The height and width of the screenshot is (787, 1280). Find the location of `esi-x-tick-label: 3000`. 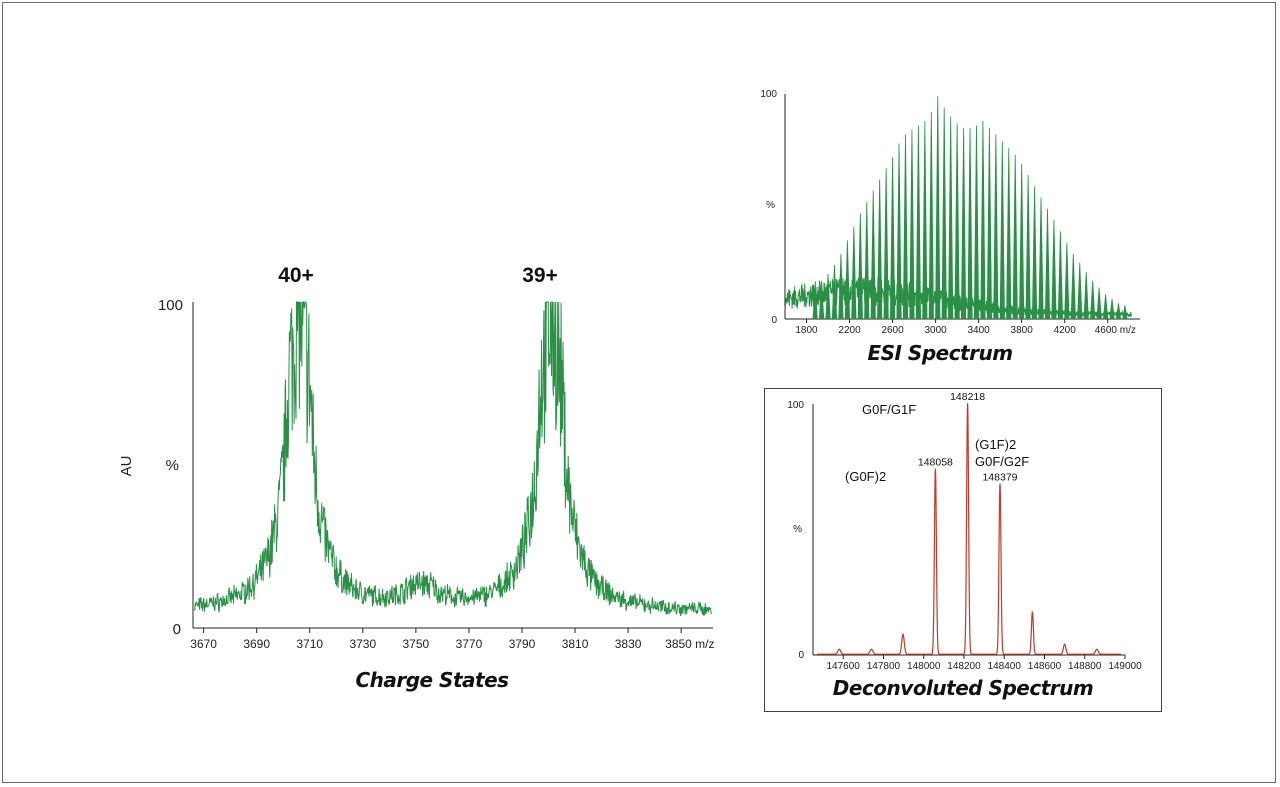

esi-x-tick-label: 3000 is located at coordinates (935, 330).